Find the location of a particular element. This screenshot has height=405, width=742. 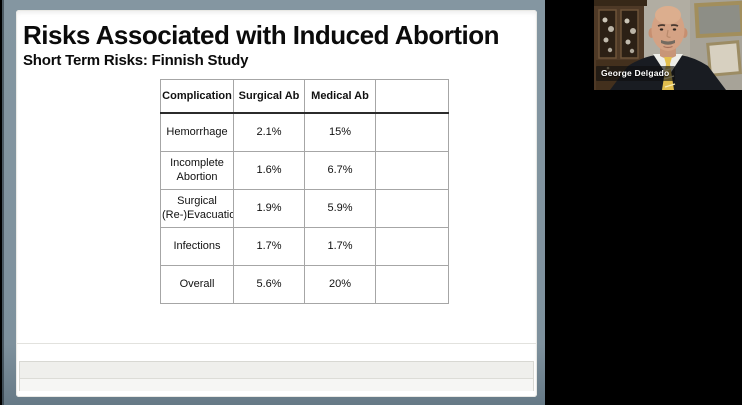

participant-video-thumbnail: George Delgado is located at coordinates (668, 45).